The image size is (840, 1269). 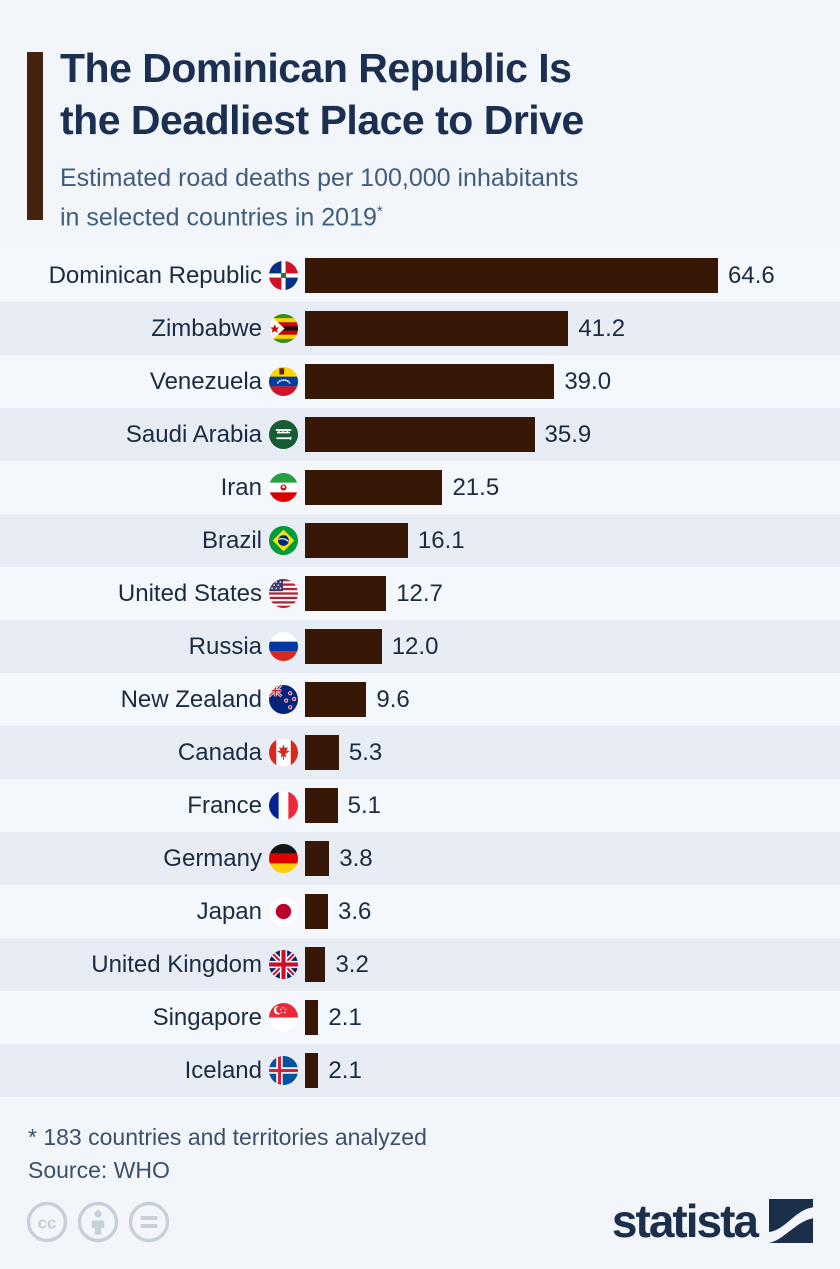 What do you see at coordinates (346, 593) in the screenshot?
I see `bar-united-states` at bounding box center [346, 593].